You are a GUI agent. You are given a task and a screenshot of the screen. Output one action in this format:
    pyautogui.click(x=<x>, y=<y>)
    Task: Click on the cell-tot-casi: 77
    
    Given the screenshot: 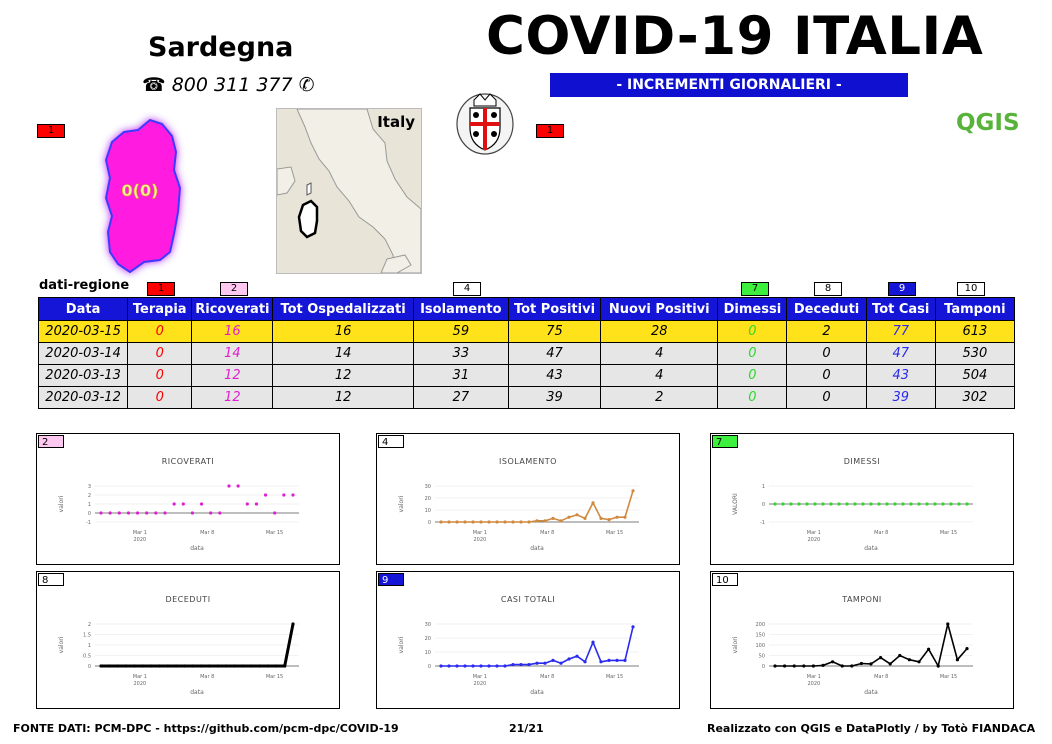 What is the action you would take?
    pyautogui.click(x=900, y=331)
    